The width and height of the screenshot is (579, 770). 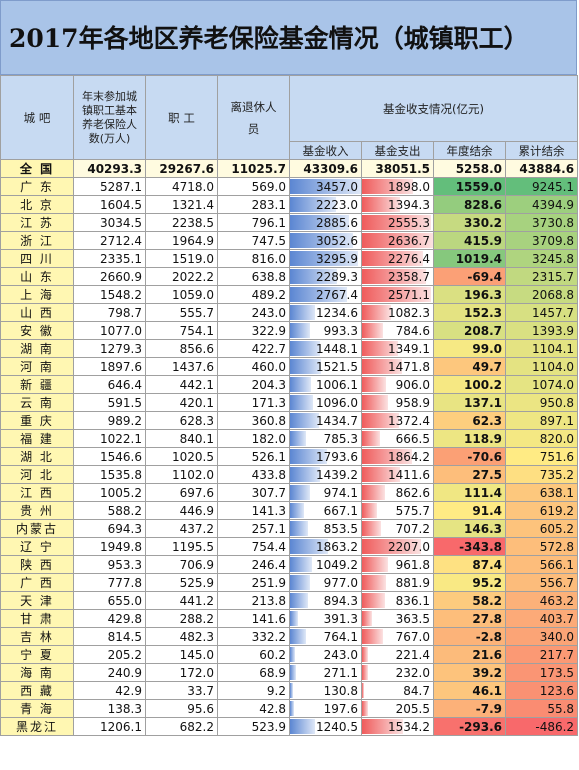 What do you see at coordinates (412, 618) in the screenshot?
I see `cell-value: 363.5` at bounding box center [412, 618].